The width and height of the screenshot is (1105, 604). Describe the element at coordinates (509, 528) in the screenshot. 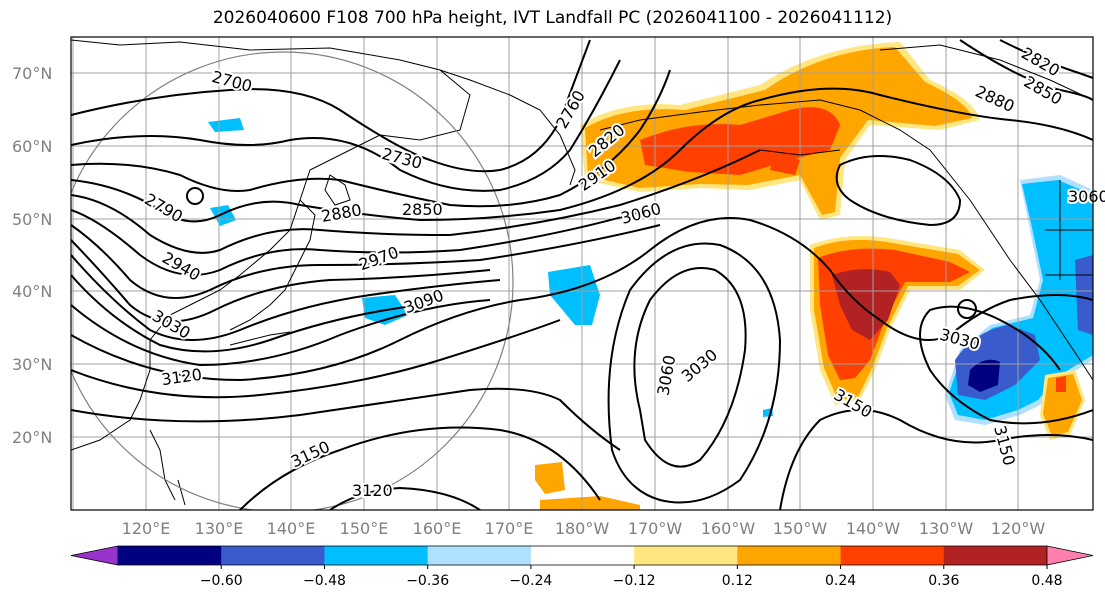

I see `lon-label: 170°E` at that location.